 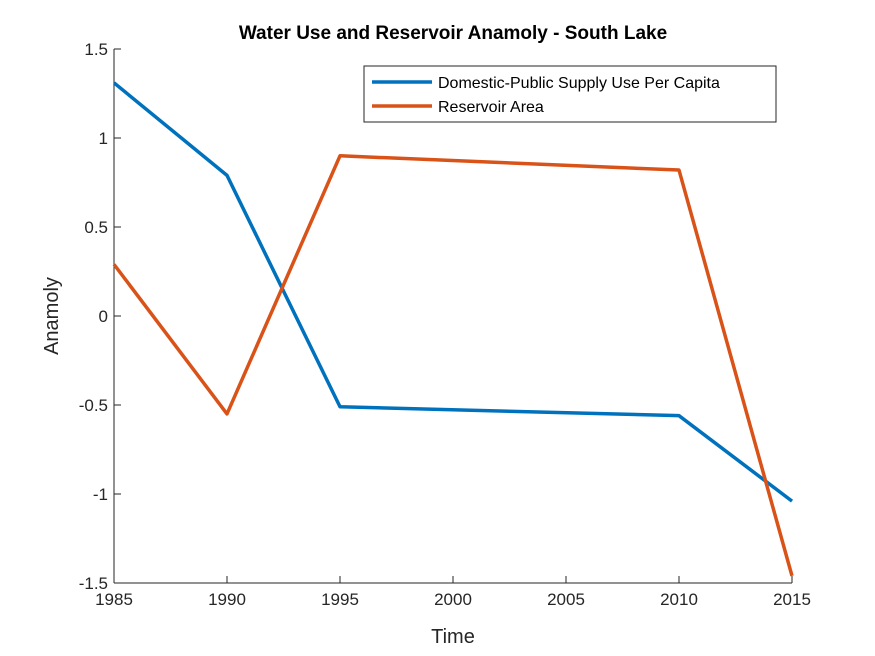 I want to click on y-axis-label: Anamoly, so click(x=52, y=316).